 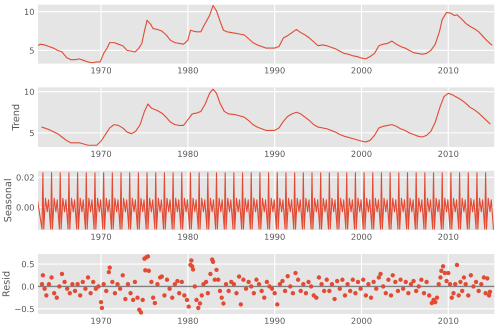 What do you see at coordinates (28, 264) in the screenshot?
I see `y-tick-label: 0.5` at bounding box center [28, 264].